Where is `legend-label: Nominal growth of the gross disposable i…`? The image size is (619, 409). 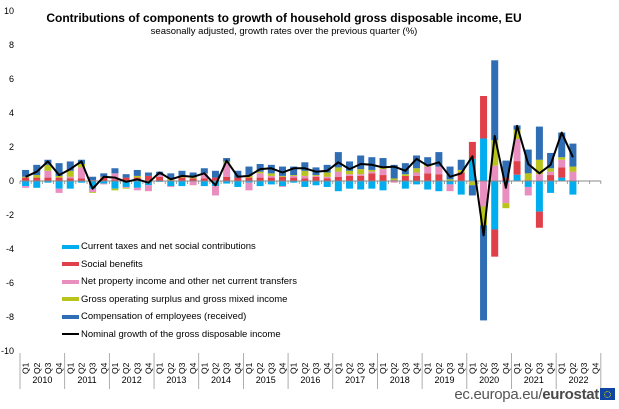 legend-label: Nominal growth of the gross disposable i… is located at coordinates (181, 334).